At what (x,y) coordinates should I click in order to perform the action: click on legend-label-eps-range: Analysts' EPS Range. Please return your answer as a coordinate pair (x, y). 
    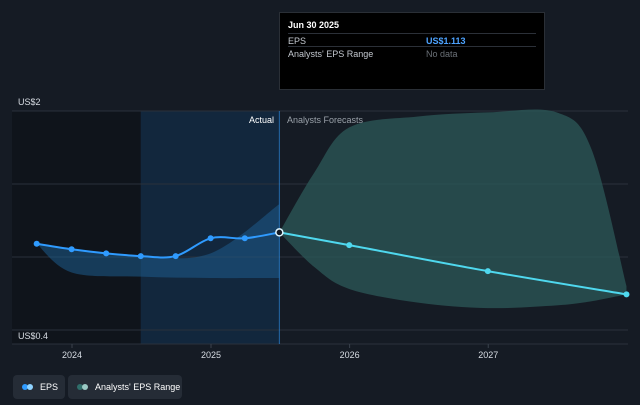
    Looking at the image, I should click on (138, 387).